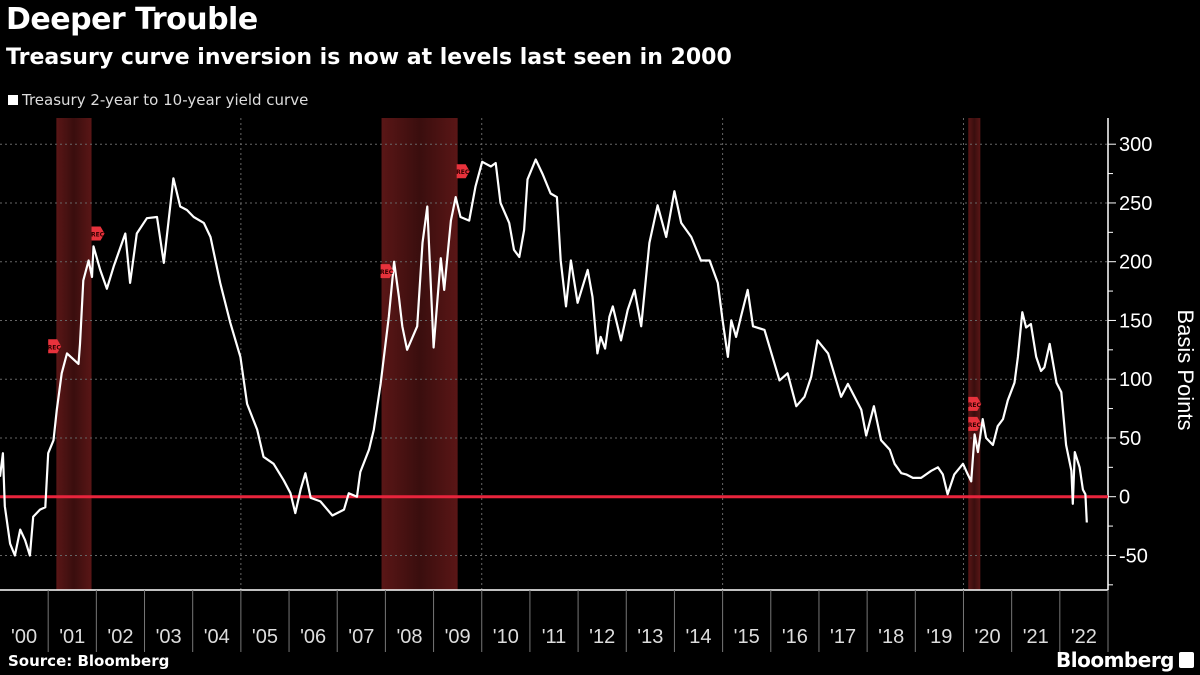  Describe the element at coordinates (165, 100) in the screenshot. I see `legend-label: Treasury 2-year to 10-year yield curve` at that location.